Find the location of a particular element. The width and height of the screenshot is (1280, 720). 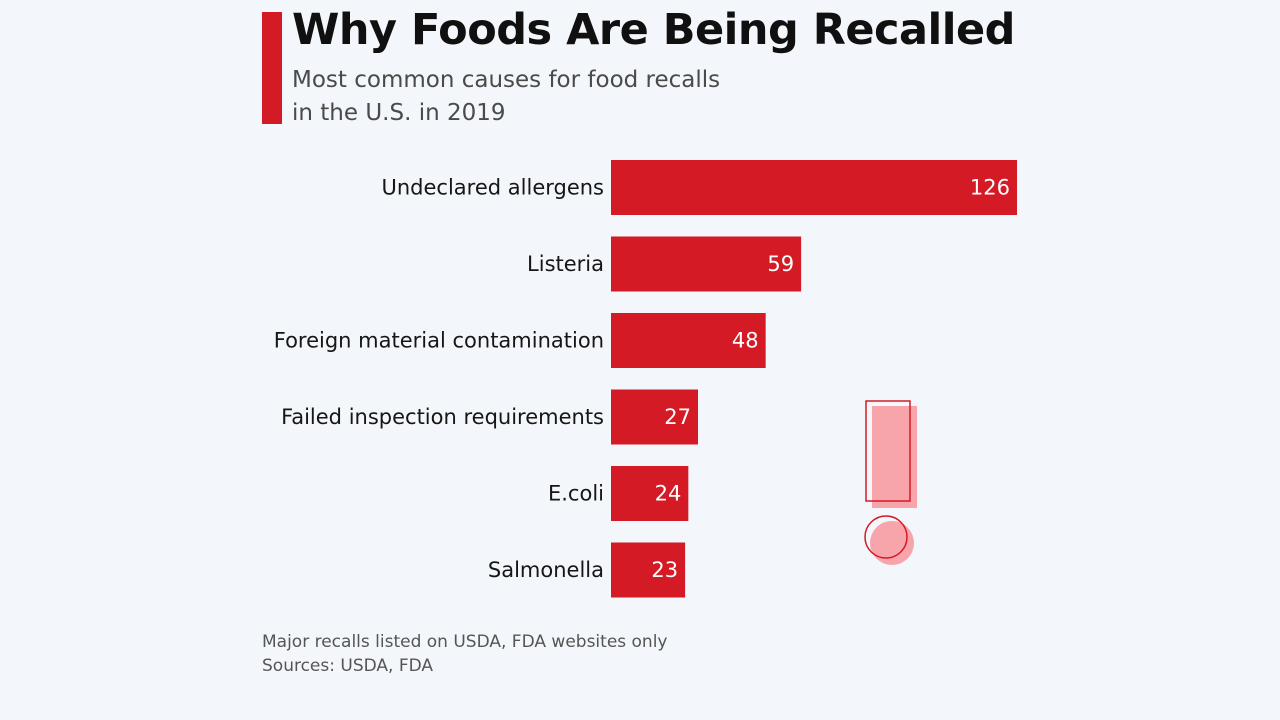

category-label: Listeria is located at coordinates (565, 264).